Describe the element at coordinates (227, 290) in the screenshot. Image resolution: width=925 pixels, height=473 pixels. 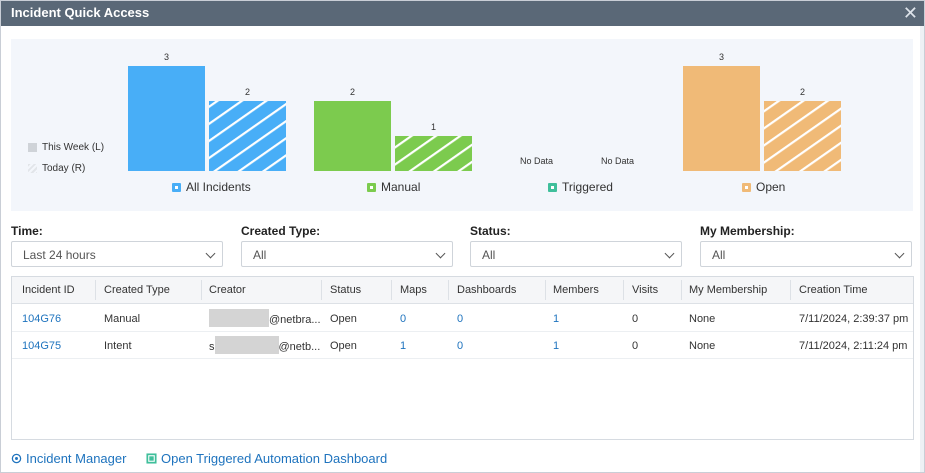
I see `column-header-creator: Creator` at that location.